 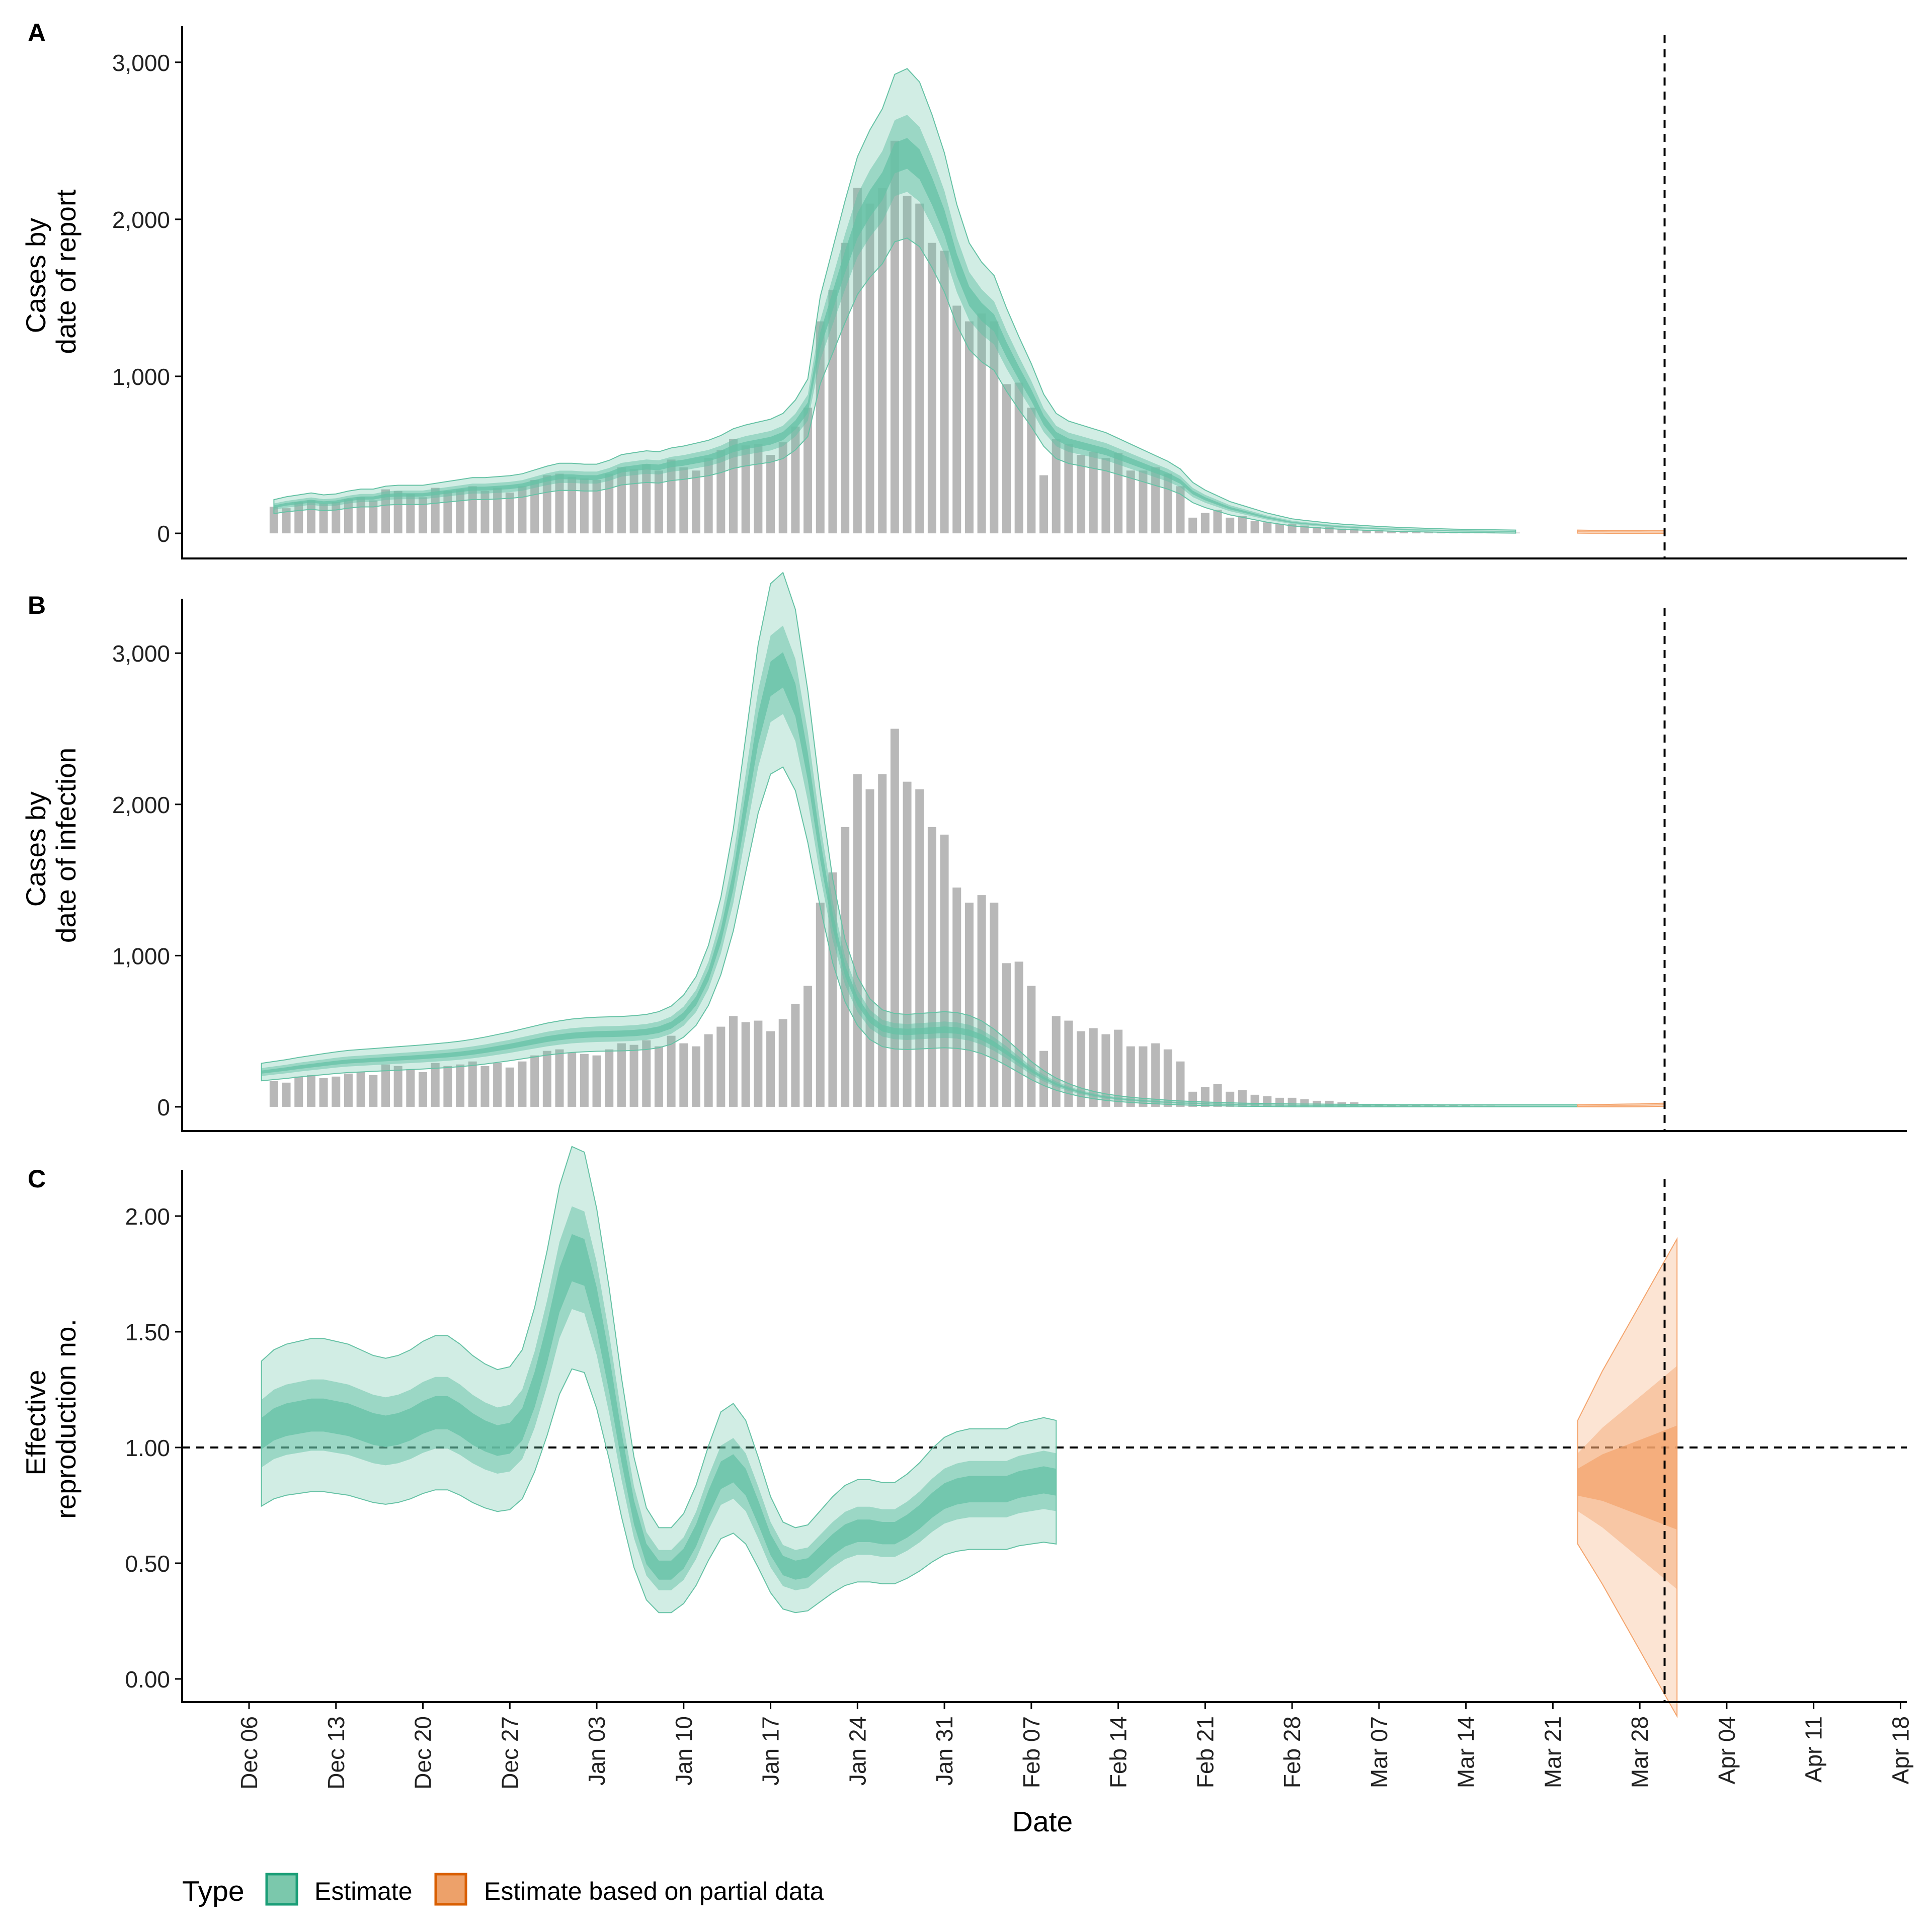 What do you see at coordinates (771, 1751) in the screenshot?
I see `x-tick-label: Jan 17` at bounding box center [771, 1751].